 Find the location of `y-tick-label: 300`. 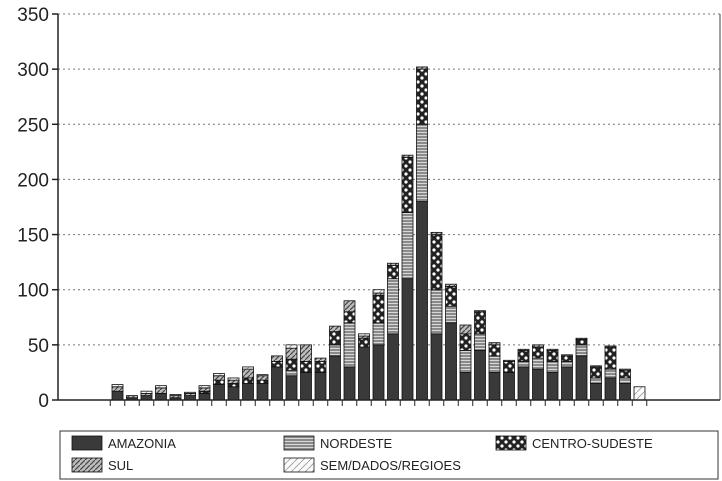

y-tick-label: 300 is located at coordinates (33, 70).